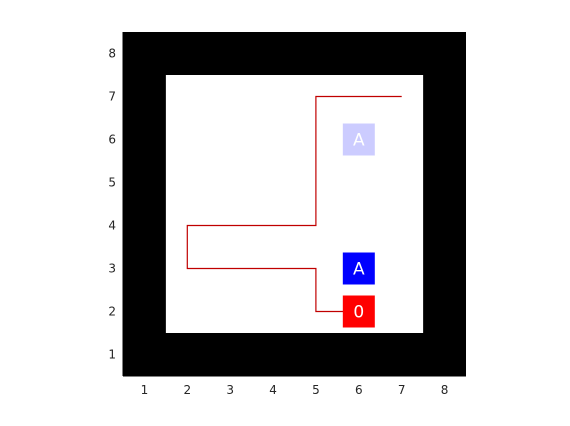 This screenshot has height=426, width=570. What do you see at coordinates (402, 390) in the screenshot?
I see `x-tick-label: 7` at bounding box center [402, 390].